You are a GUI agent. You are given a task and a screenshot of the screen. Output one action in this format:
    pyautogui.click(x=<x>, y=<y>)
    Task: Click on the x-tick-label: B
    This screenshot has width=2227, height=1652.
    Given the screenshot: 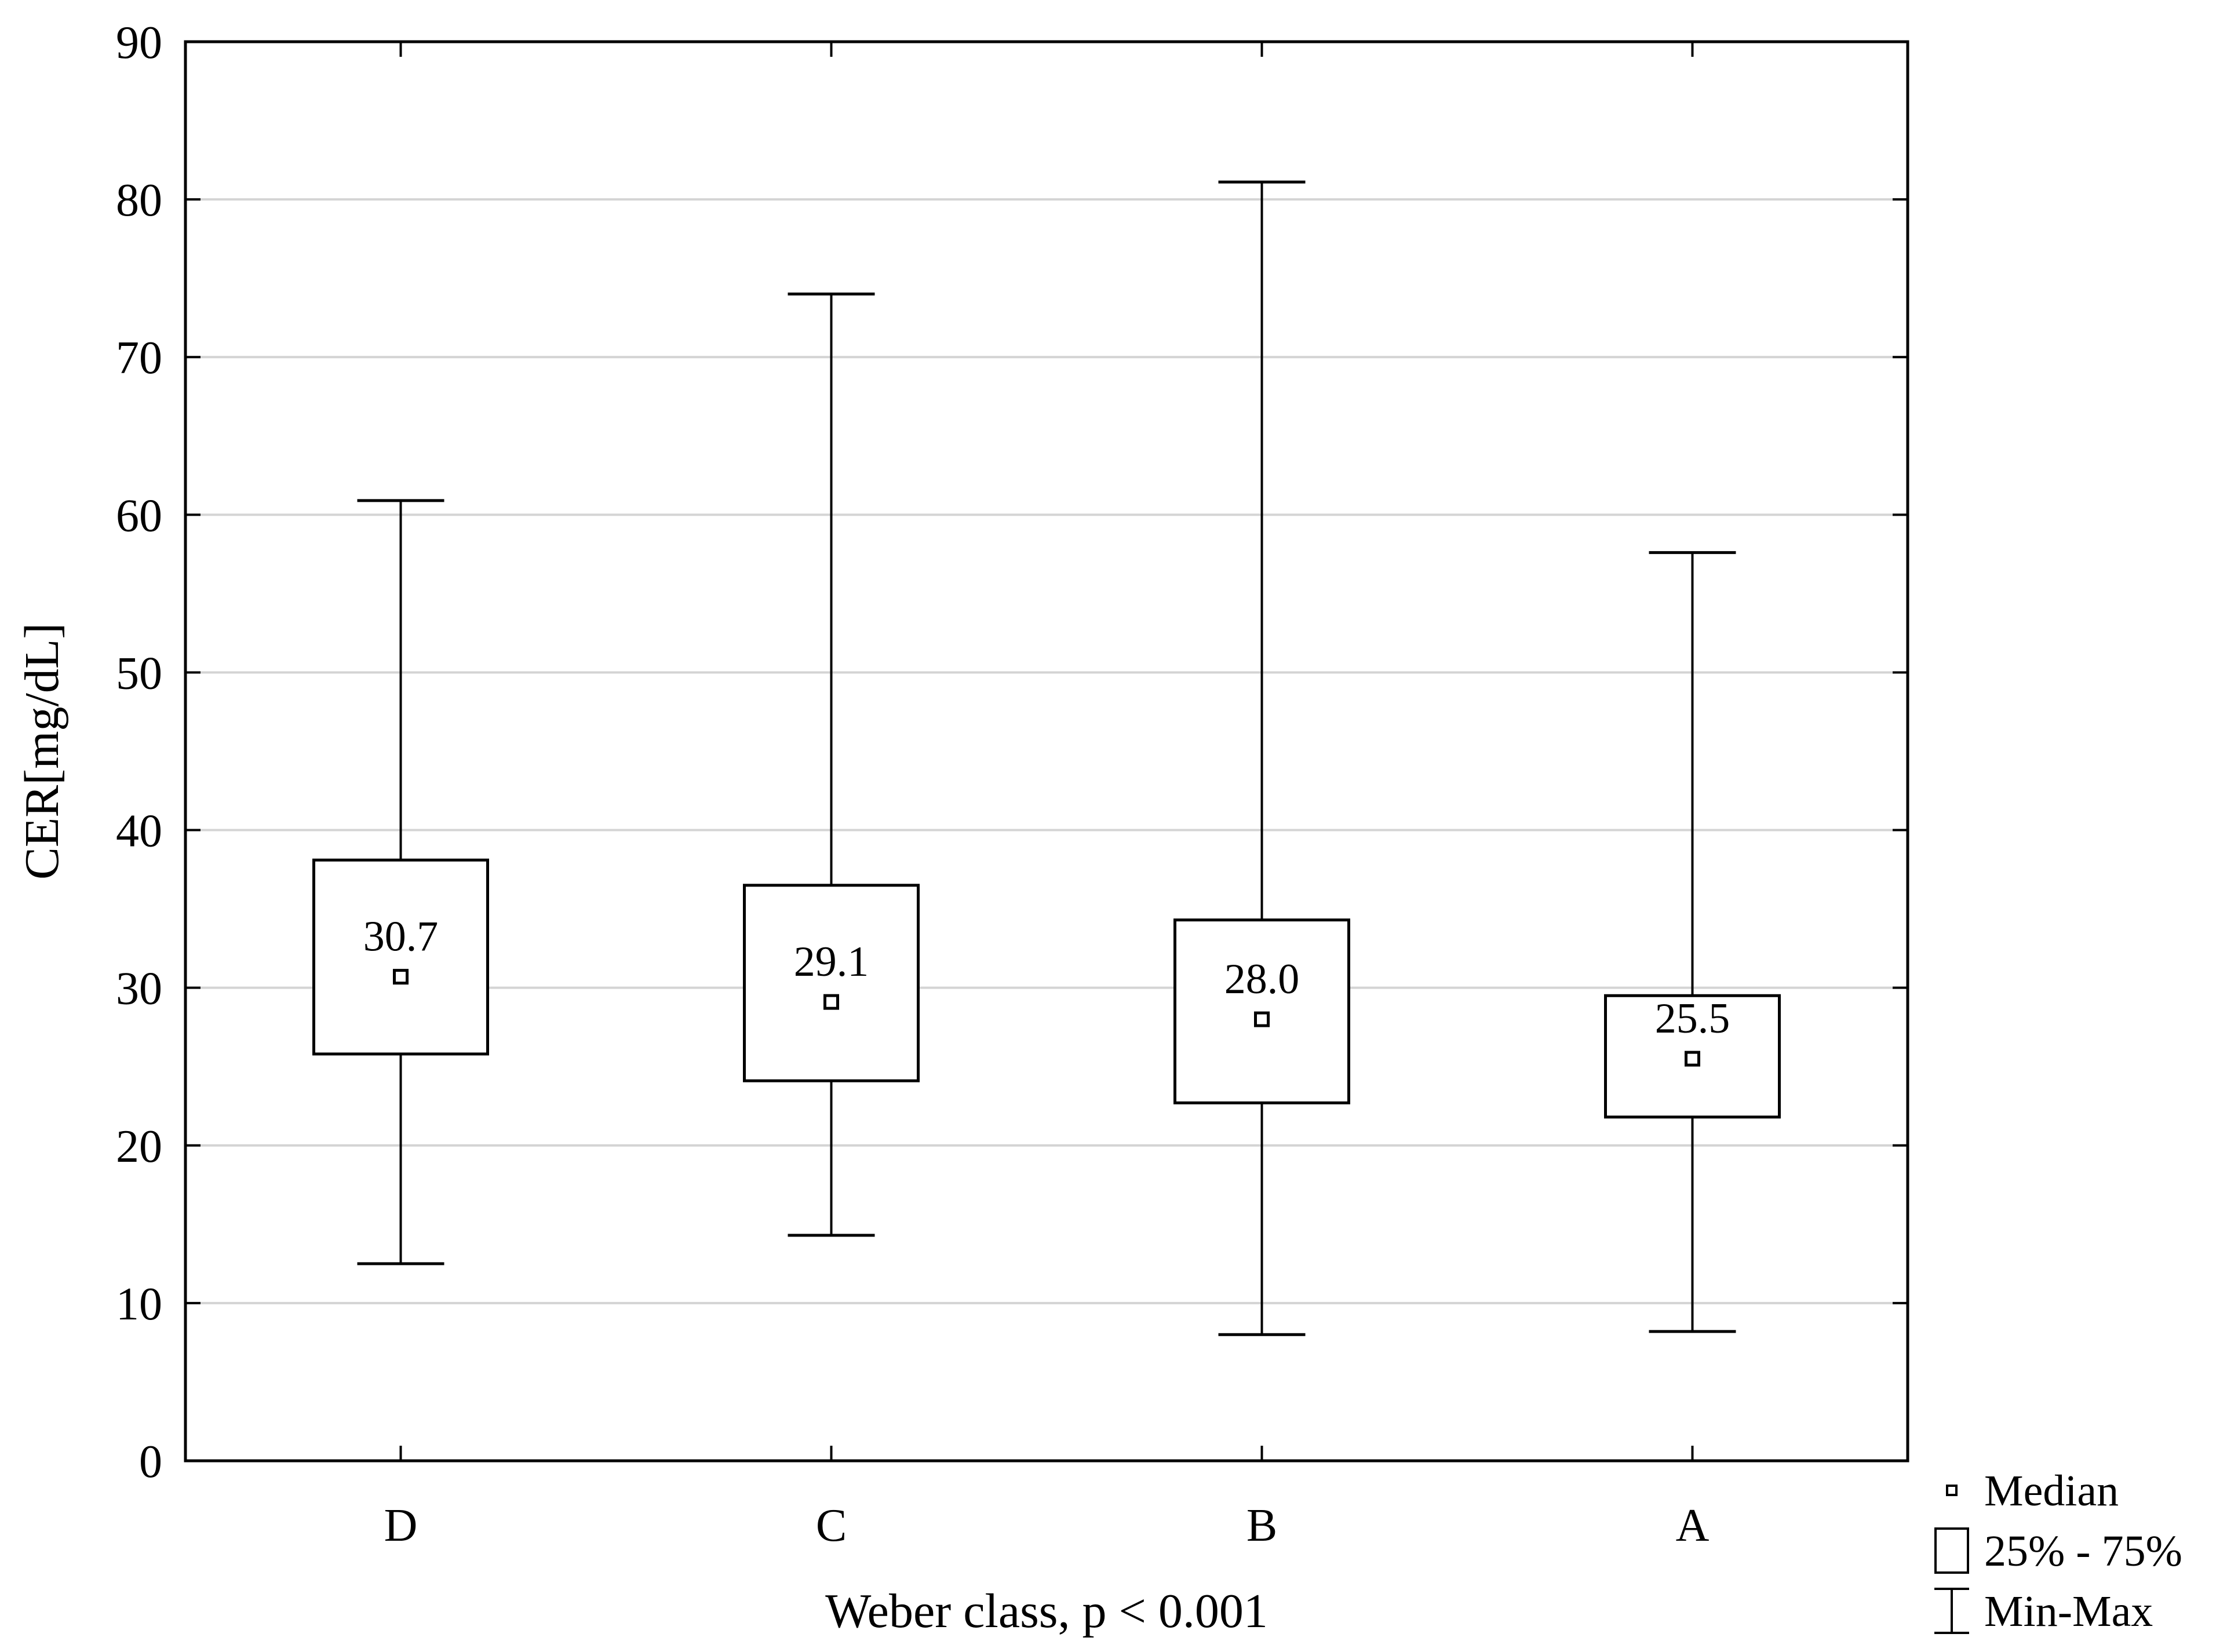 What is the action you would take?
    pyautogui.click(x=1261, y=1526)
    